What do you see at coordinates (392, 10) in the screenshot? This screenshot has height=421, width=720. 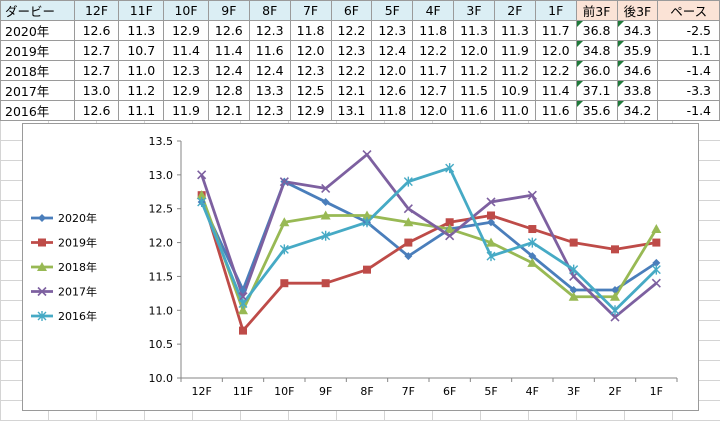 I see `header-cell: 5F` at bounding box center [392, 10].